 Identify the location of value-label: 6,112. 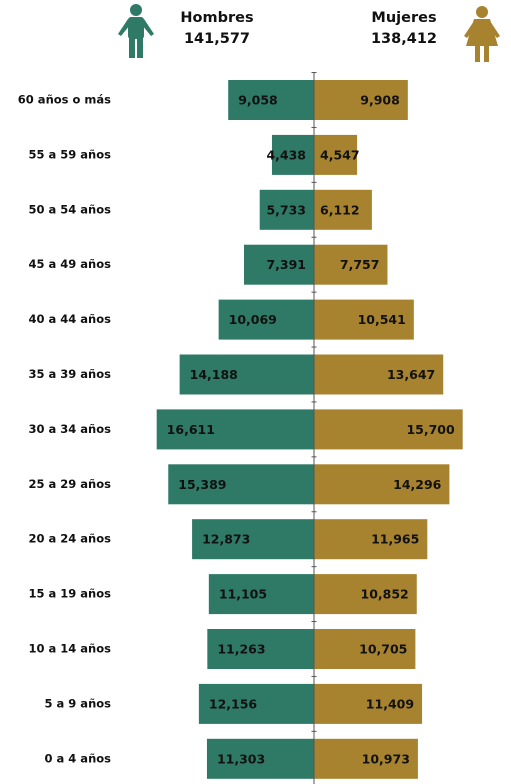
(340, 209).